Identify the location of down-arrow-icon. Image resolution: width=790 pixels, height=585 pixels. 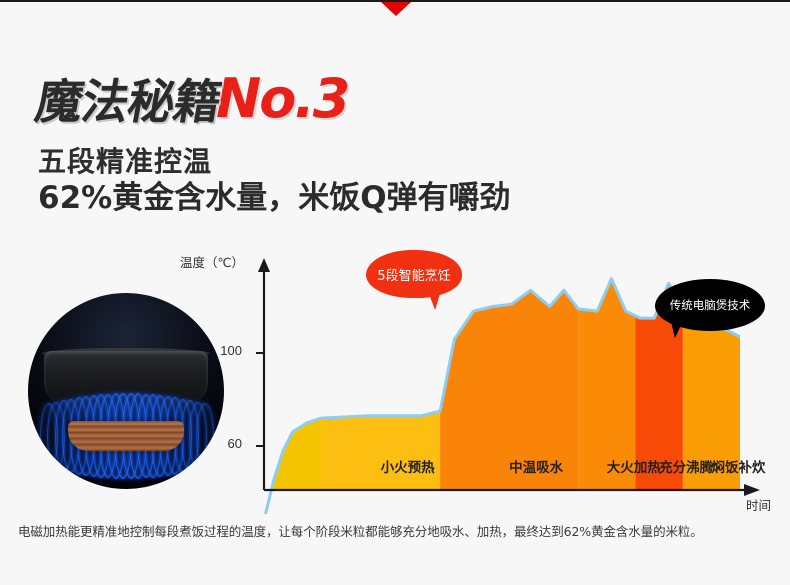
(396, 9).